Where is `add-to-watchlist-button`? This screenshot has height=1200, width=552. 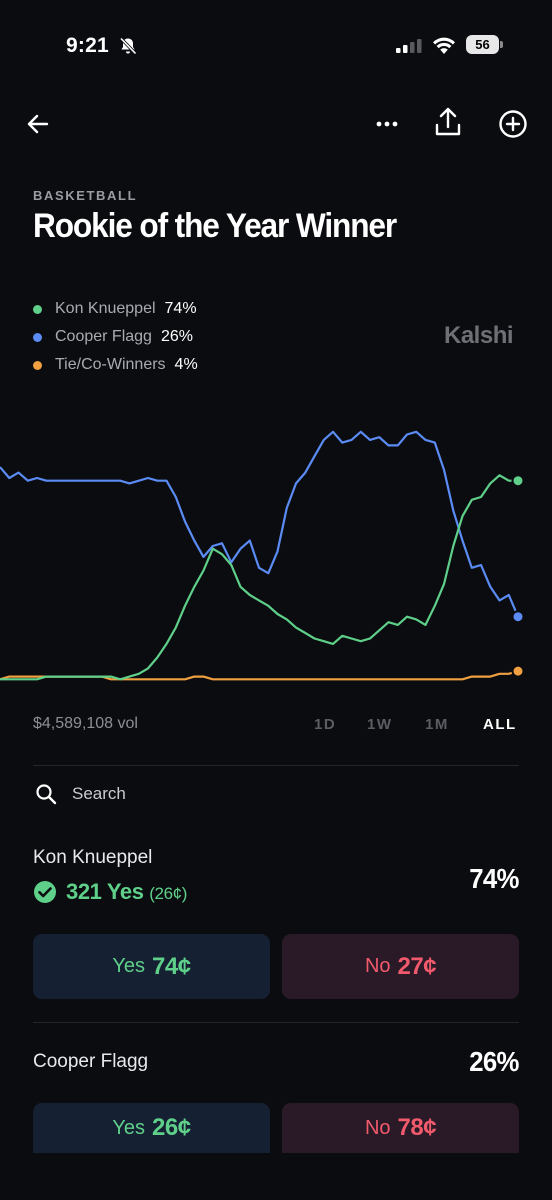 add-to-watchlist-button is located at coordinates (513, 124).